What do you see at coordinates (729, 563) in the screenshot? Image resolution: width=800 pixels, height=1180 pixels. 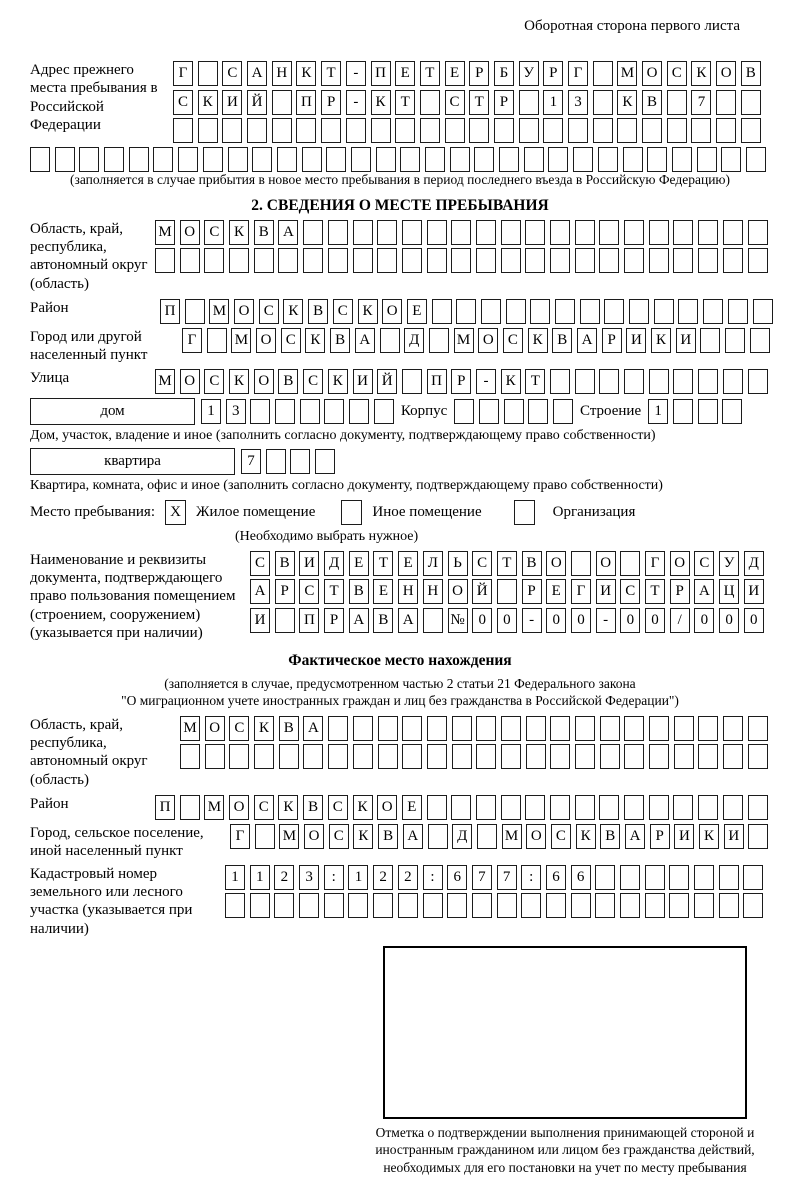 I see `char-cell: У` at bounding box center [729, 563].